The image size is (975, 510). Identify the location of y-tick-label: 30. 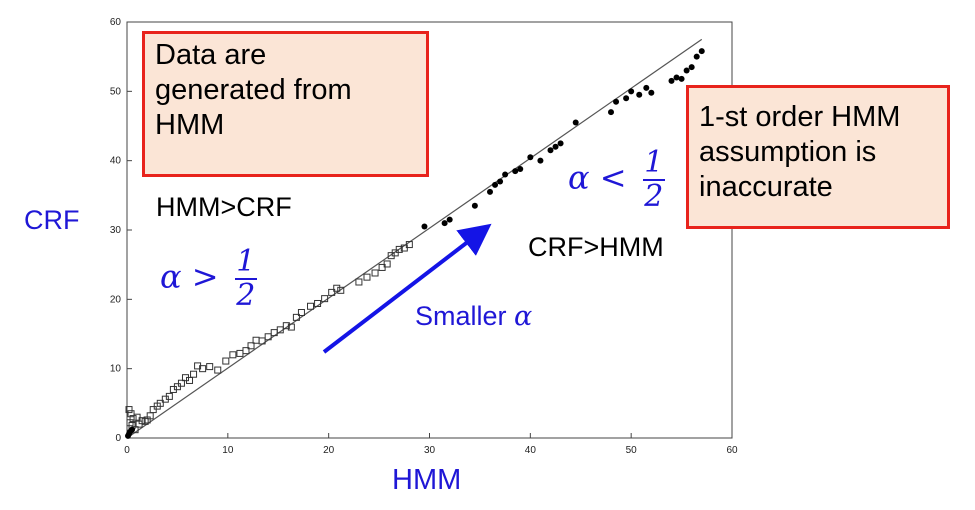
(116, 230).